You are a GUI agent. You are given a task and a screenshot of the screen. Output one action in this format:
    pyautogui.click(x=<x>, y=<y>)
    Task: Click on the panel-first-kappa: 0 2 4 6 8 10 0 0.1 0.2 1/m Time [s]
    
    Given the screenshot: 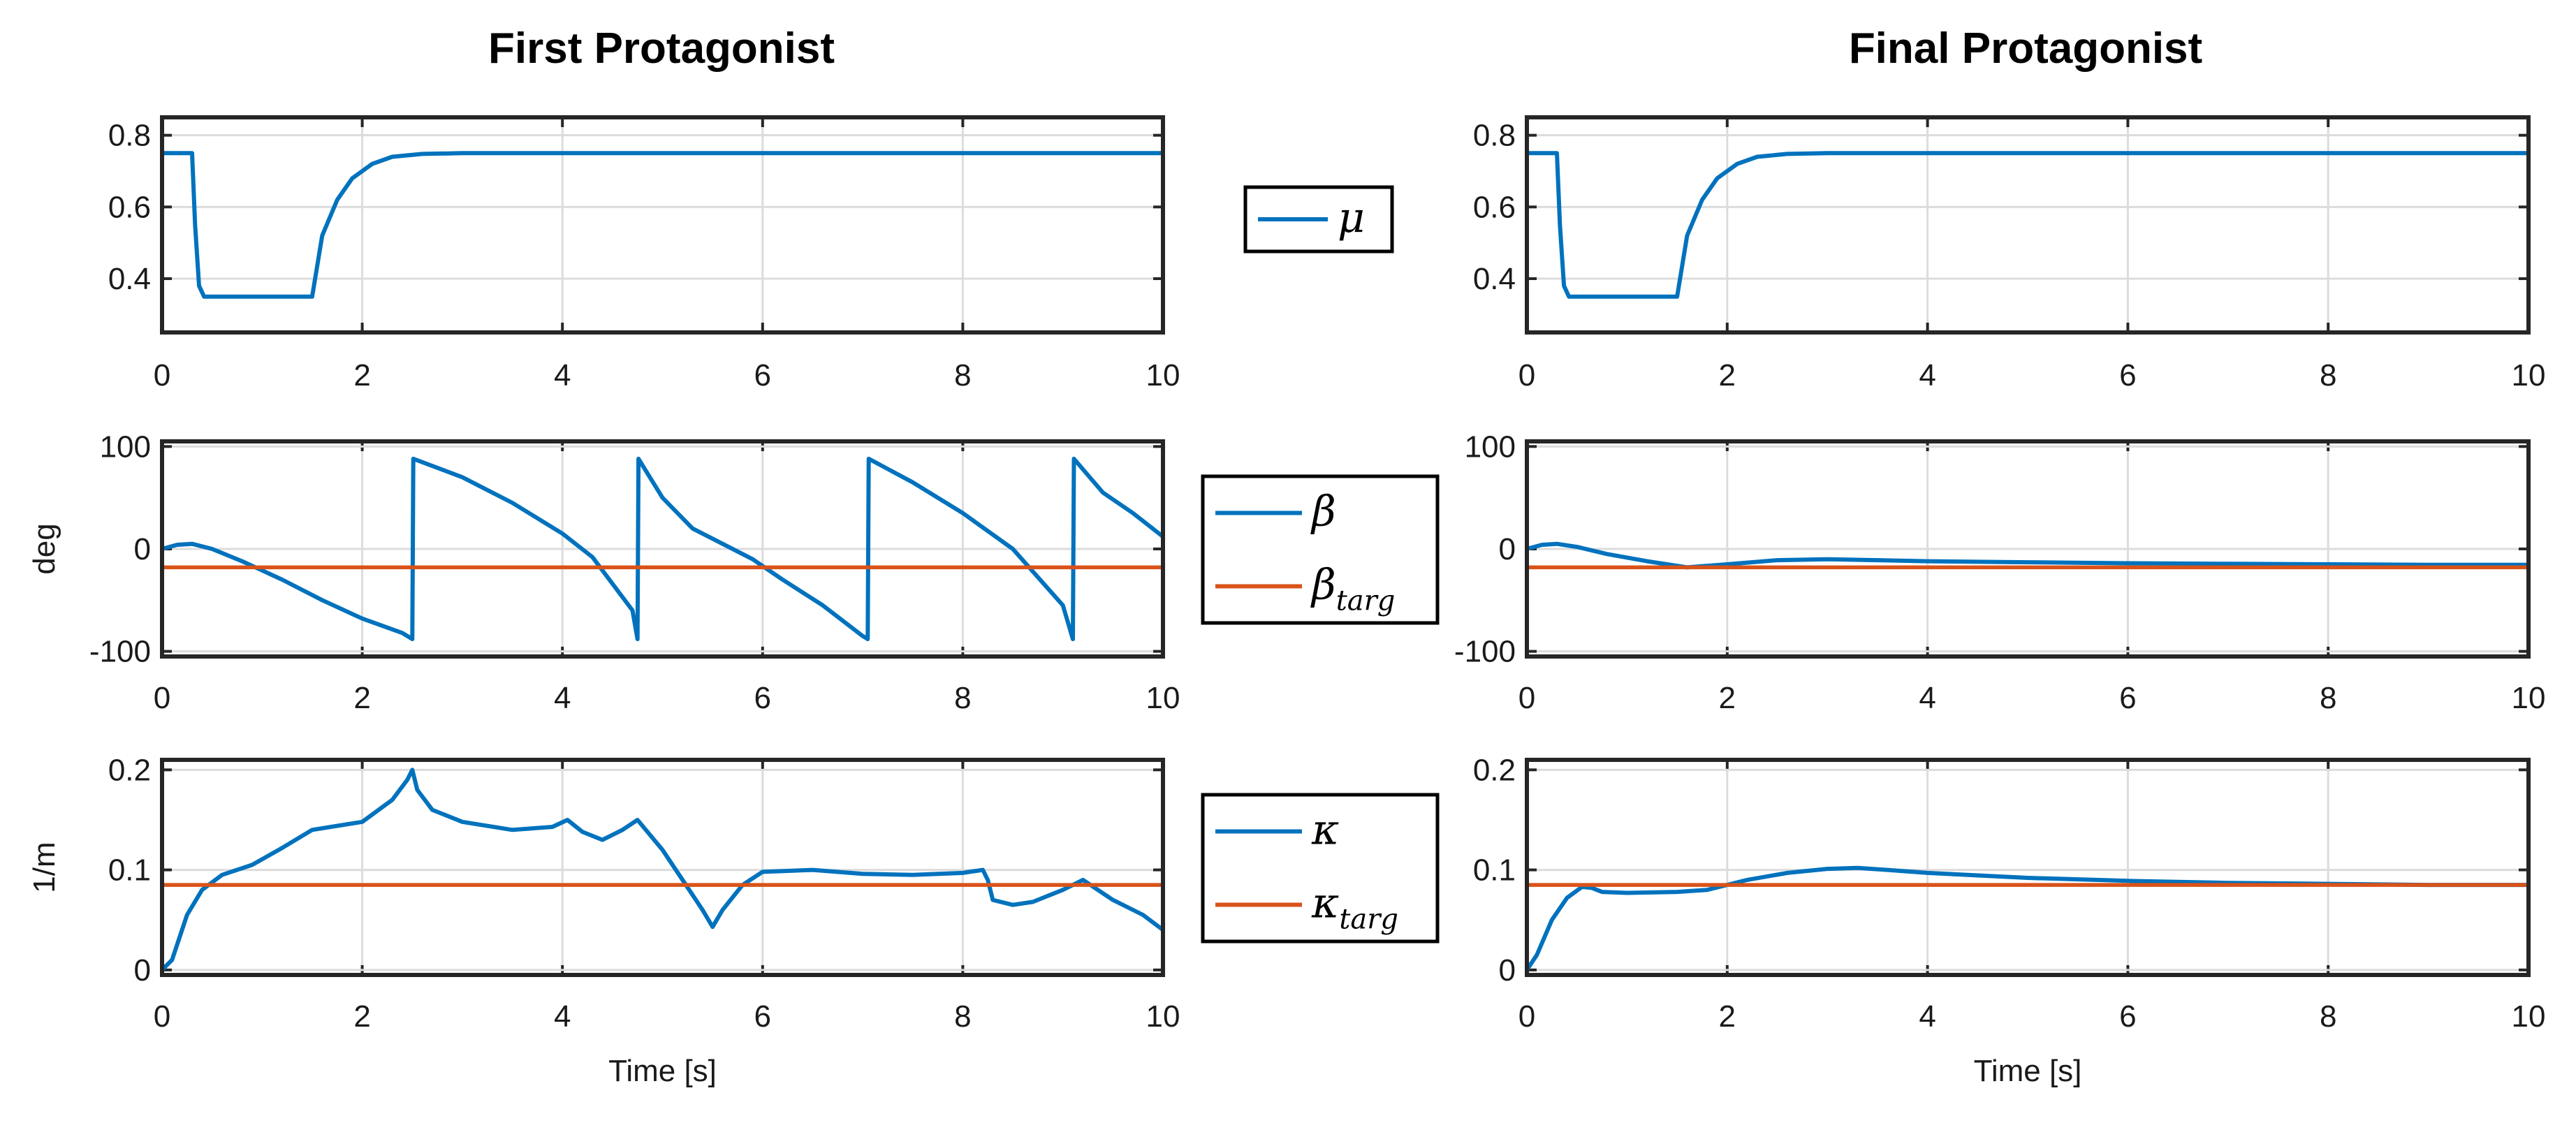 What is the action you would take?
    pyautogui.click(x=603, y=920)
    